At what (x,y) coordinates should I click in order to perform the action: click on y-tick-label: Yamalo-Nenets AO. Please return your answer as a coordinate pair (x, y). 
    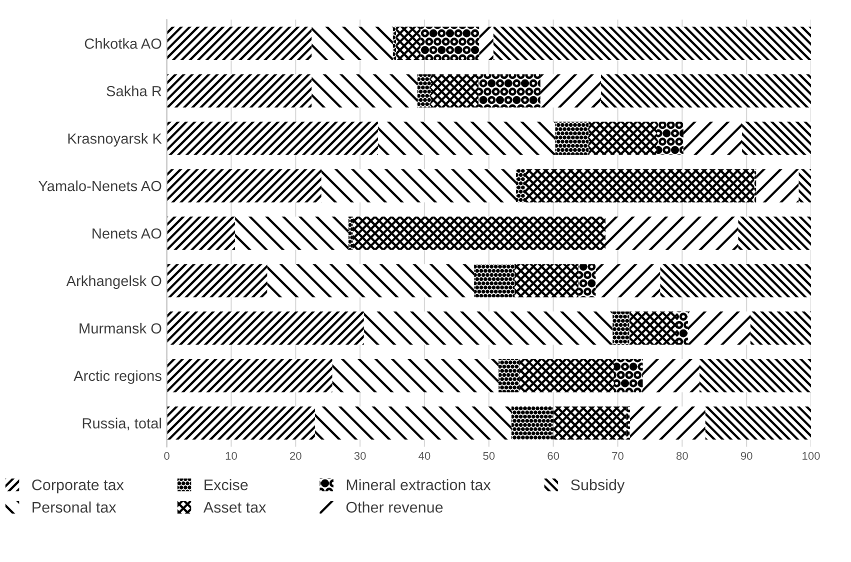
    Looking at the image, I should click on (100, 186).